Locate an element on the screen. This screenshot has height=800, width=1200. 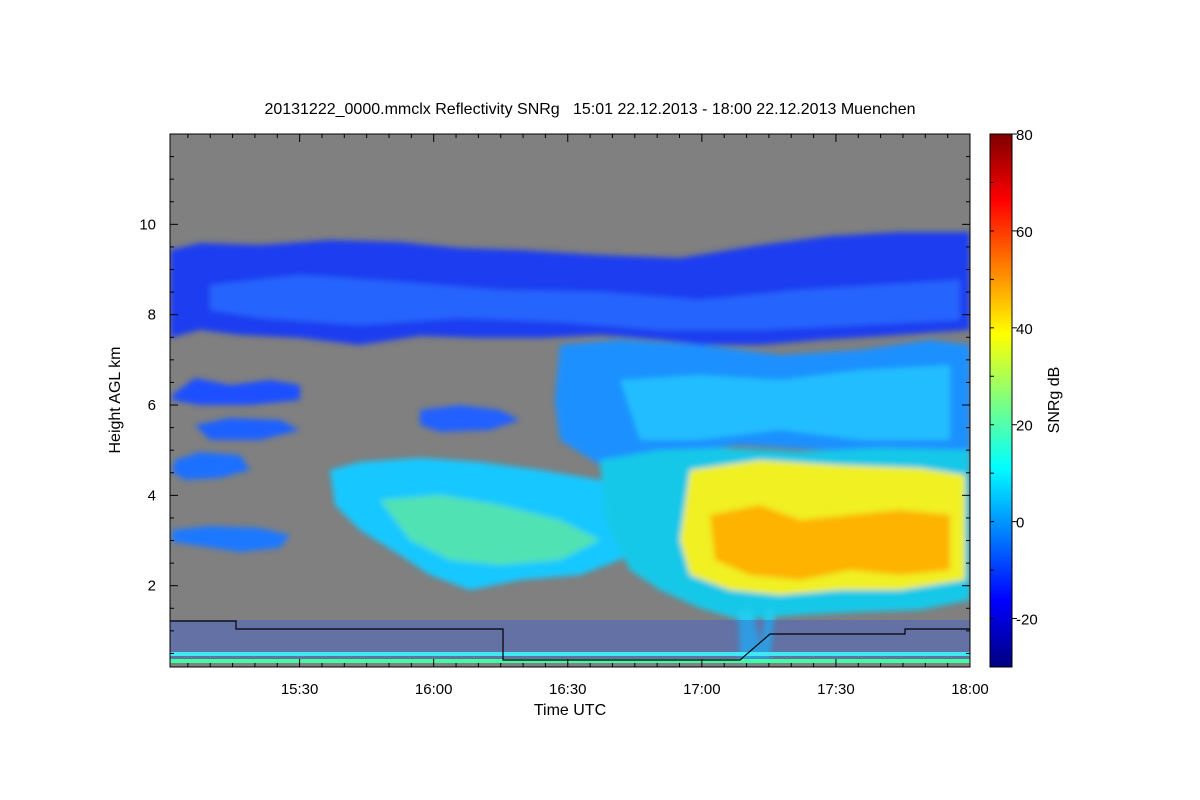
x-axis-title: Time UTC is located at coordinates (570, 710).